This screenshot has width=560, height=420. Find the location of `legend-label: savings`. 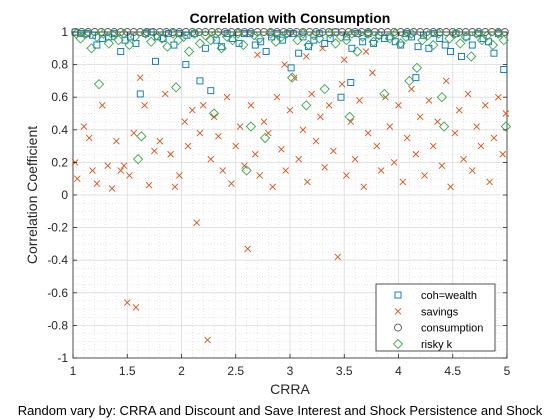

legend-label: savings is located at coordinates (440, 312).